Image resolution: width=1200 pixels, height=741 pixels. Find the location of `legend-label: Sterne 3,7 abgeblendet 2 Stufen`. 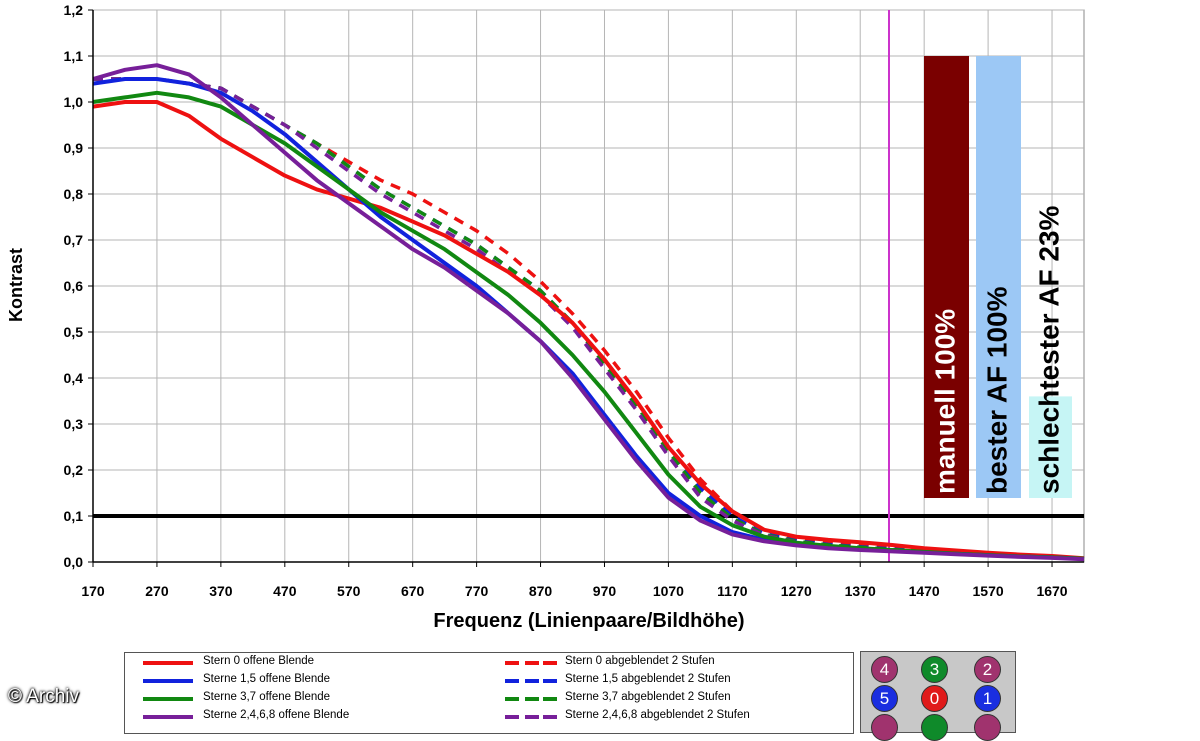

legend-label: Sterne 3,7 abgeblendet 2 Stufen is located at coordinates (648, 697).